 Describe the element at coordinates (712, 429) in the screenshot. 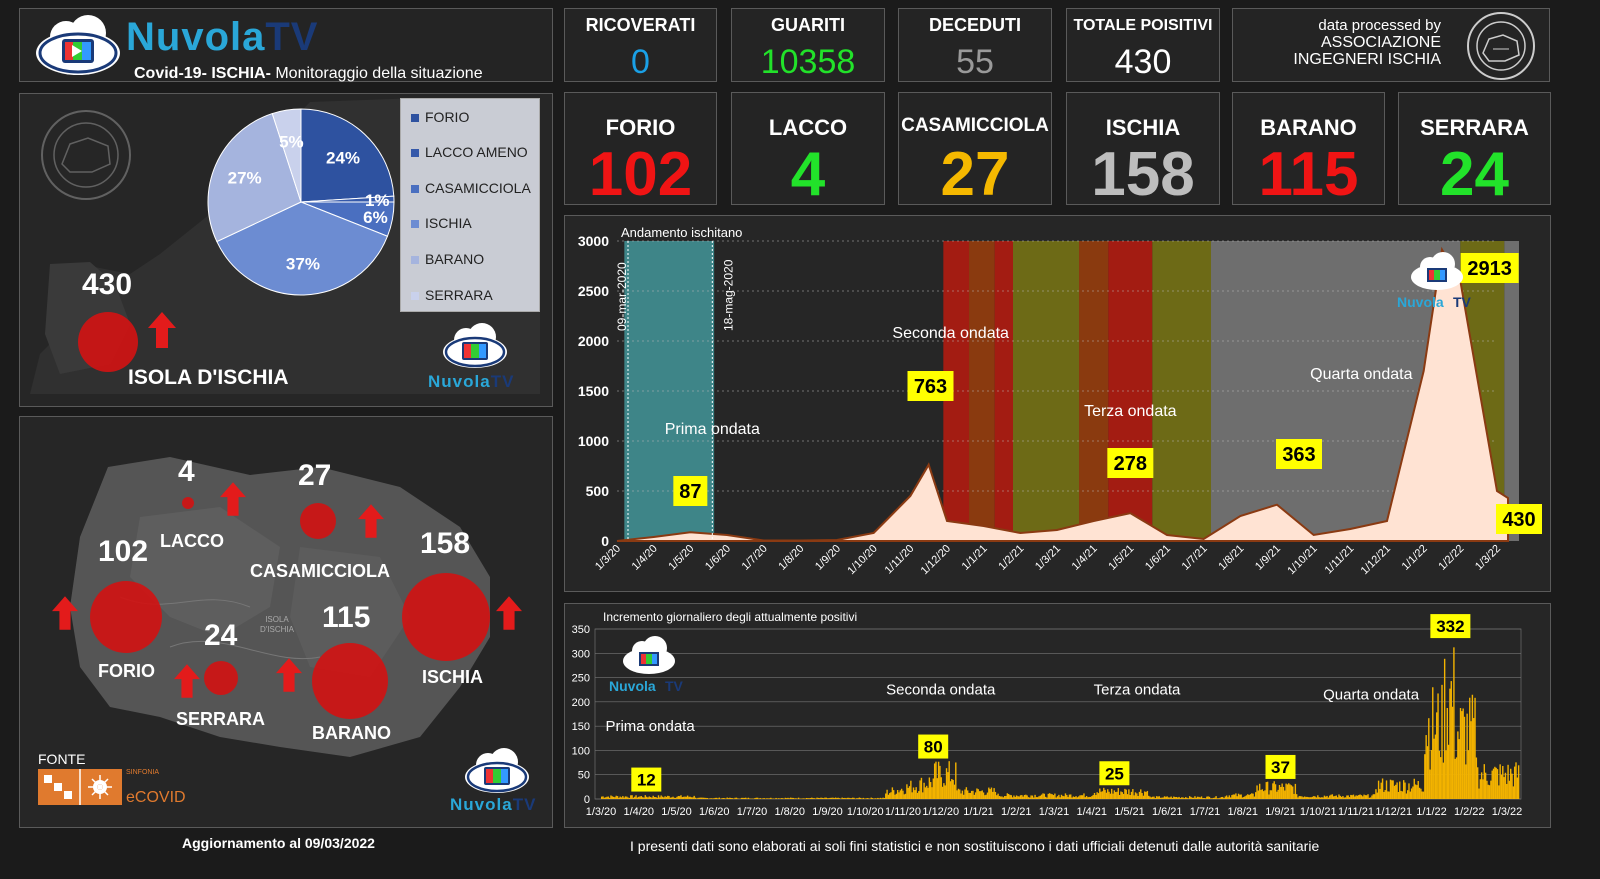

I see `wave-label: Prima ondata` at that location.